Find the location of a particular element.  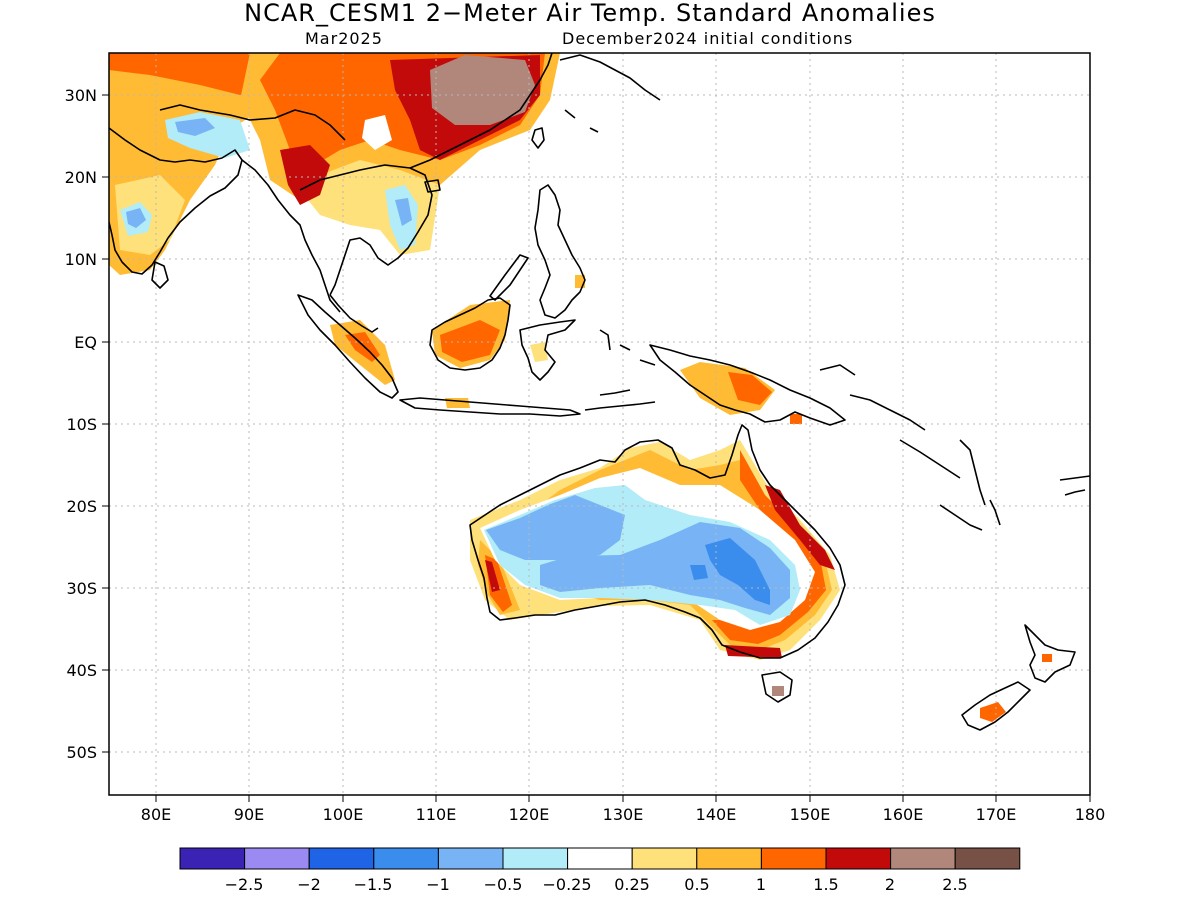

shading-china-extreme is located at coordinates (482, 90).